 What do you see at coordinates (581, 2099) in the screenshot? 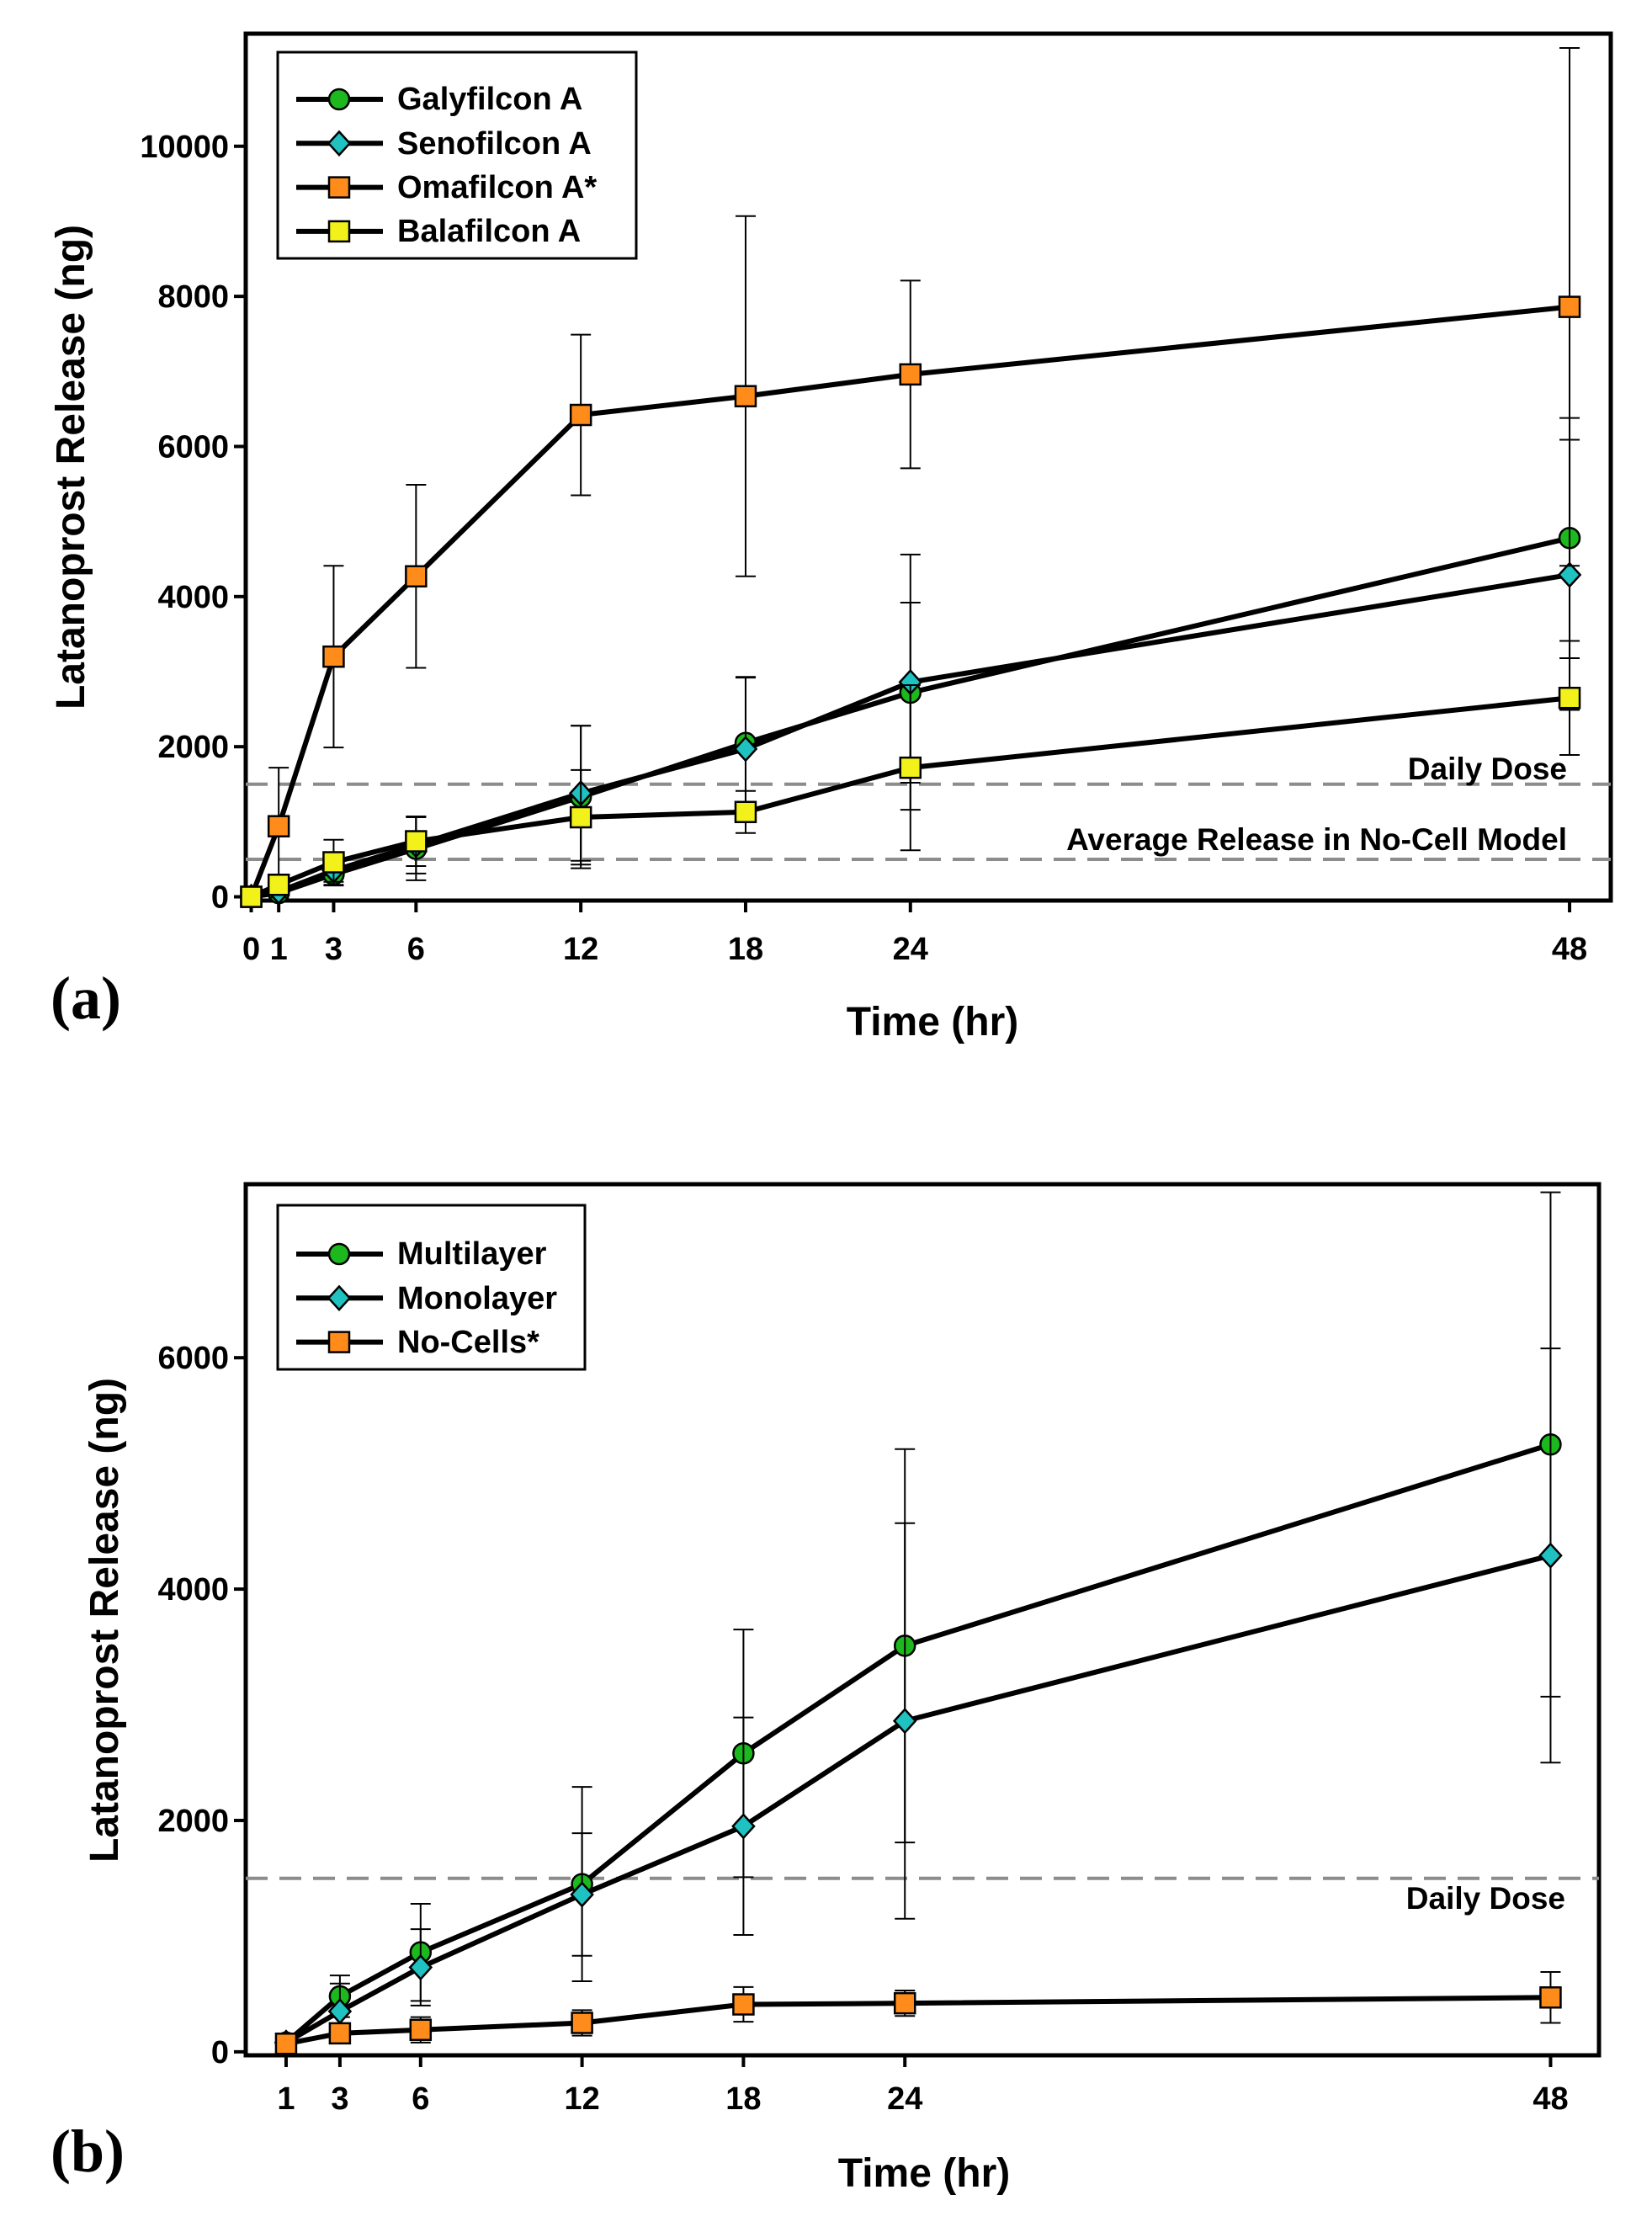
I see `x-tick-label-b: 12` at bounding box center [581, 2099].